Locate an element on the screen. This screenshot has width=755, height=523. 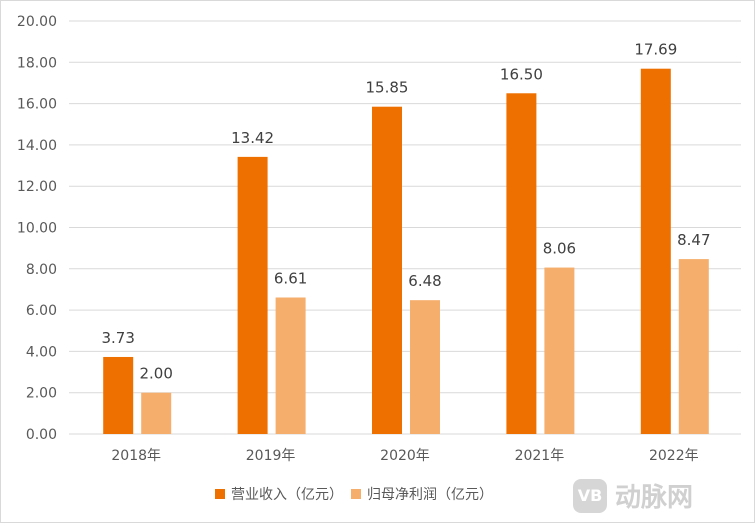
legend-item-net-profit: 归母净利润（亿元） is located at coordinates (422, 494).